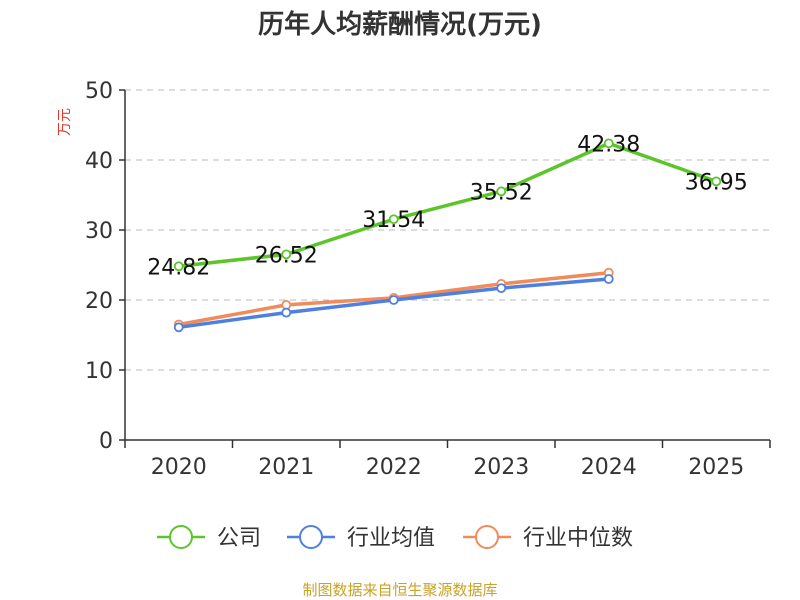 Image resolution: width=800 pixels, height=600 pixels. I want to click on legend-item-2: 行业中位数, so click(548, 538).